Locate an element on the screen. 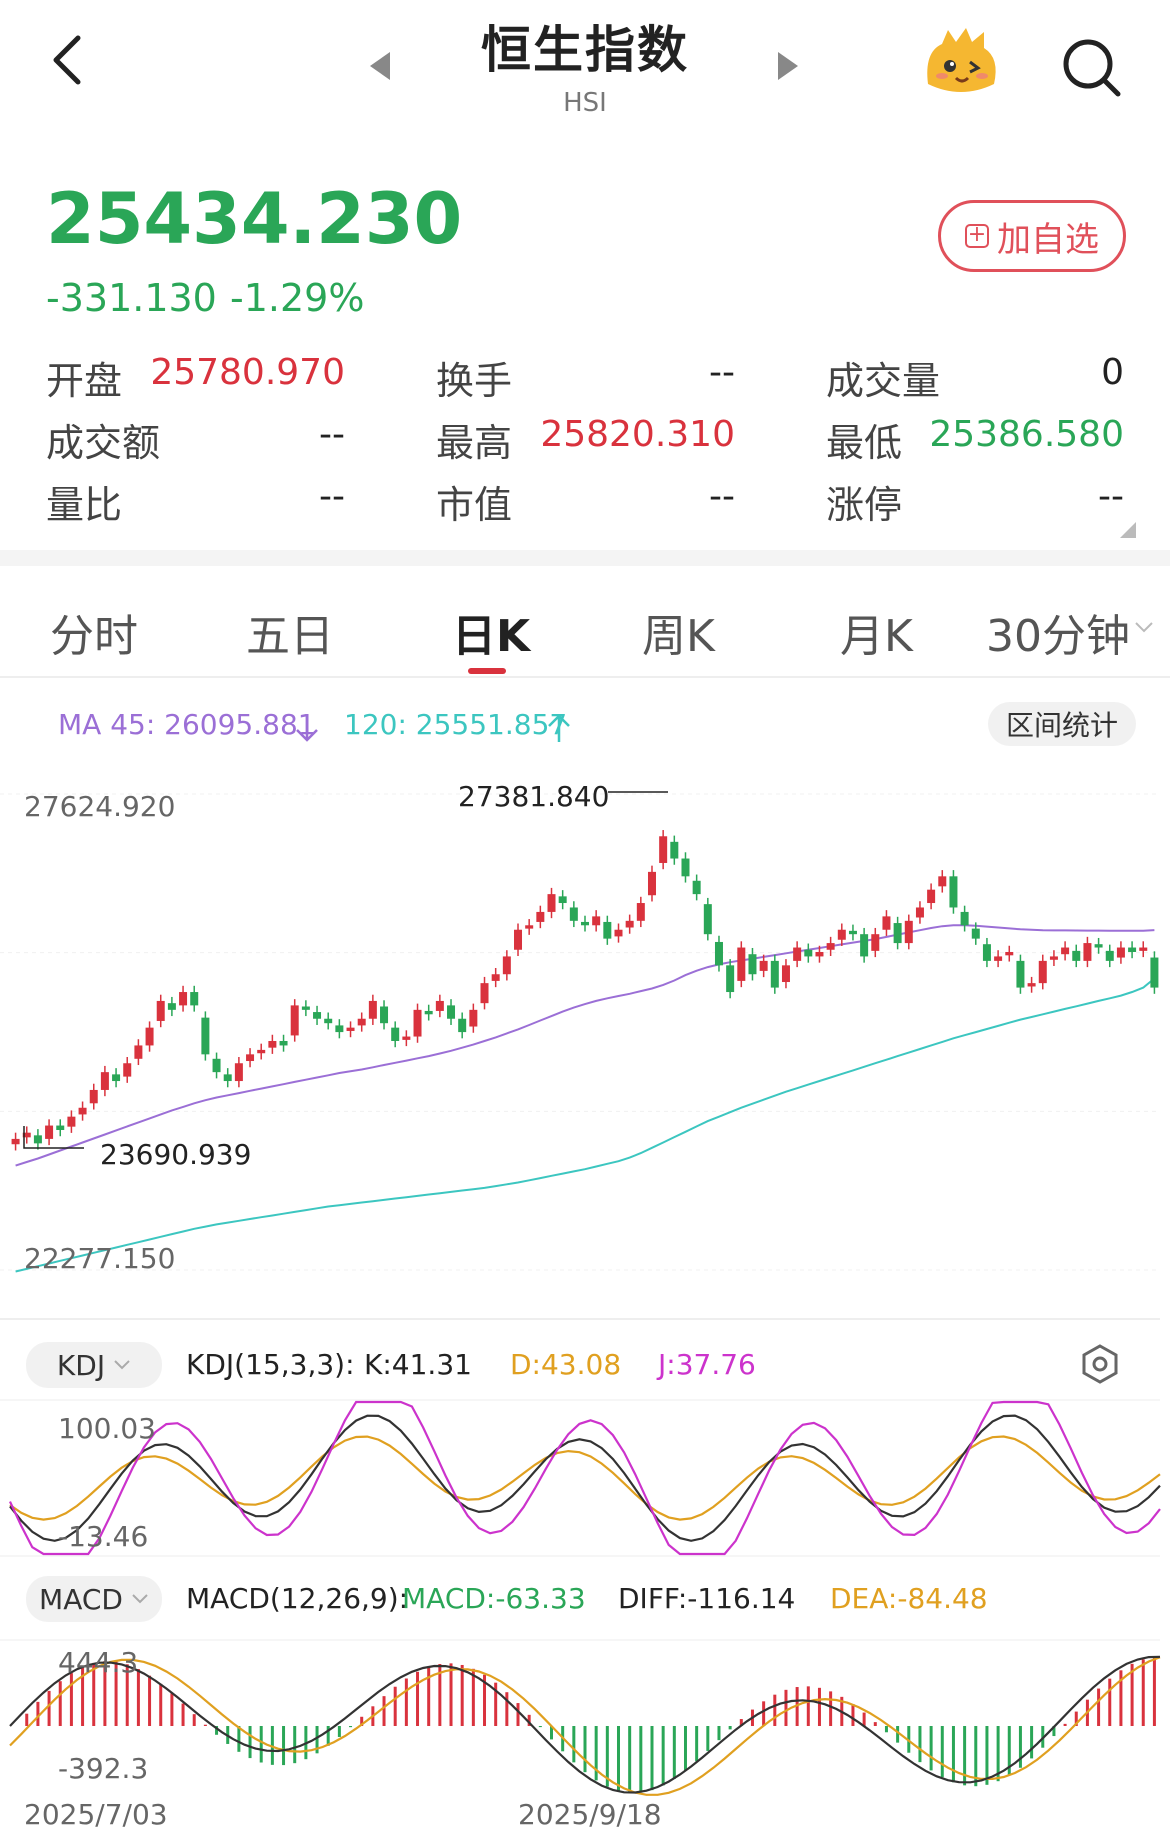  search-icon is located at coordinates (1092, 68).